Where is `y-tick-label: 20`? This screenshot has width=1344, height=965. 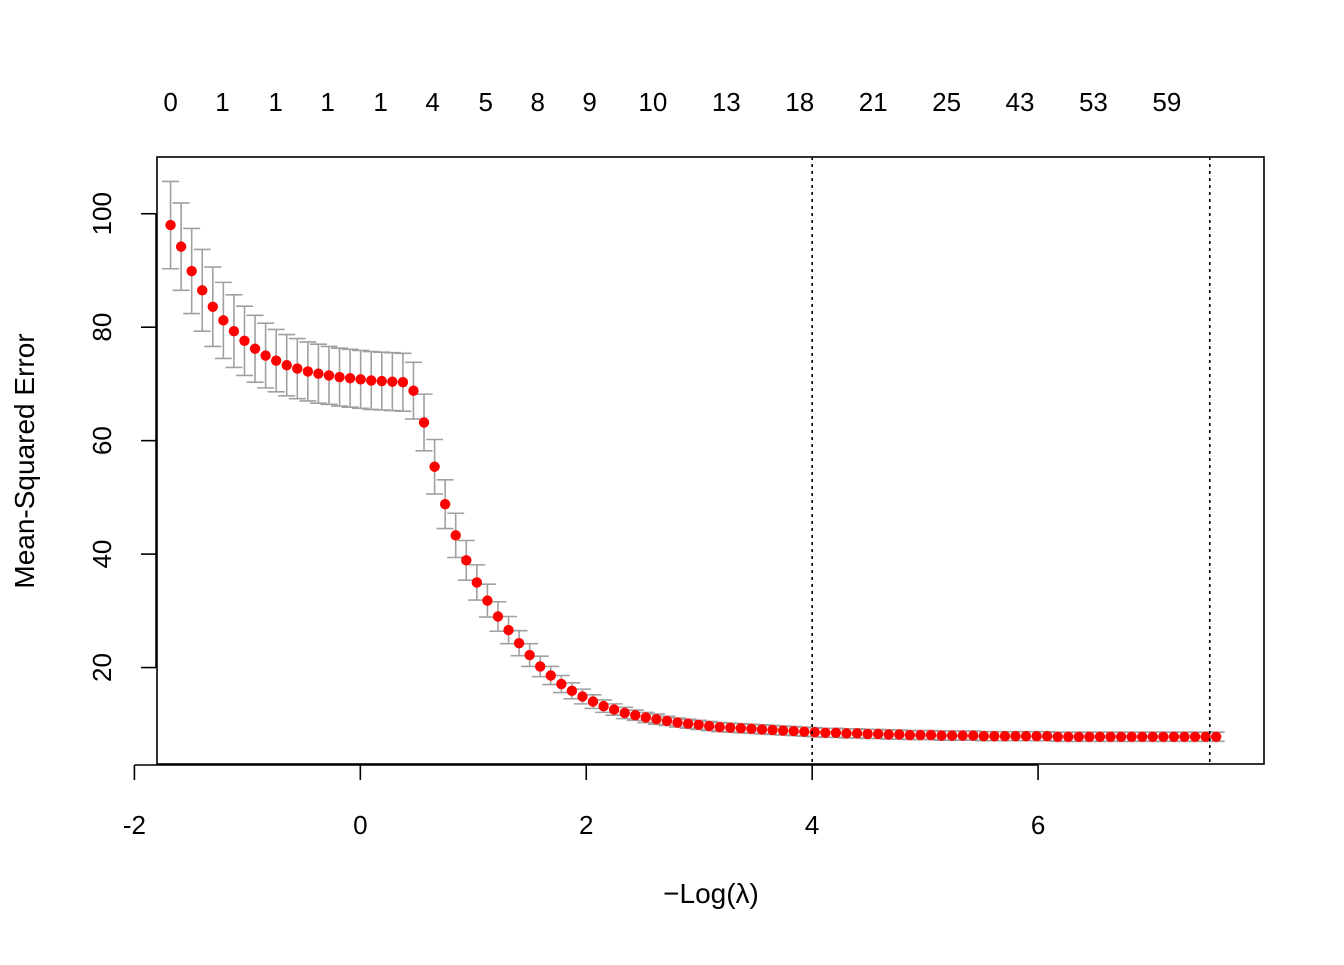 y-tick-label: 20 is located at coordinates (102, 667).